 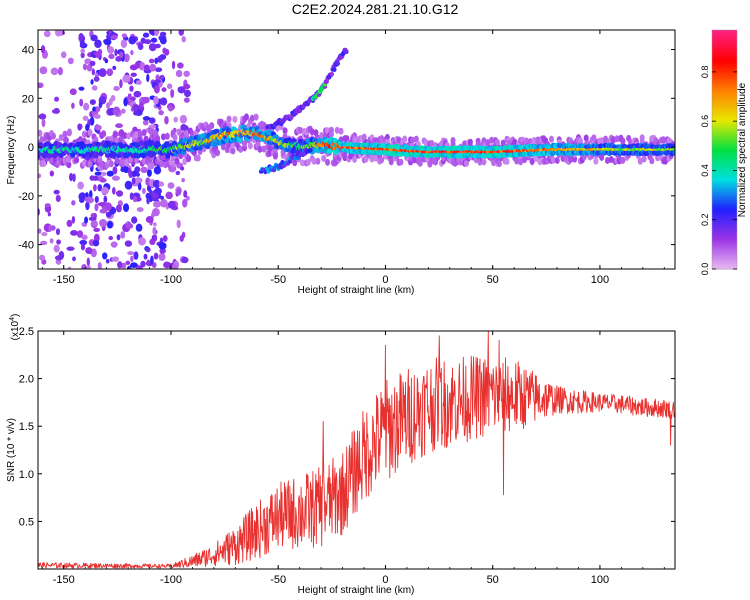 What do you see at coordinates (600, 580) in the screenshot?
I see `snr-x-tick-label: 100` at bounding box center [600, 580].